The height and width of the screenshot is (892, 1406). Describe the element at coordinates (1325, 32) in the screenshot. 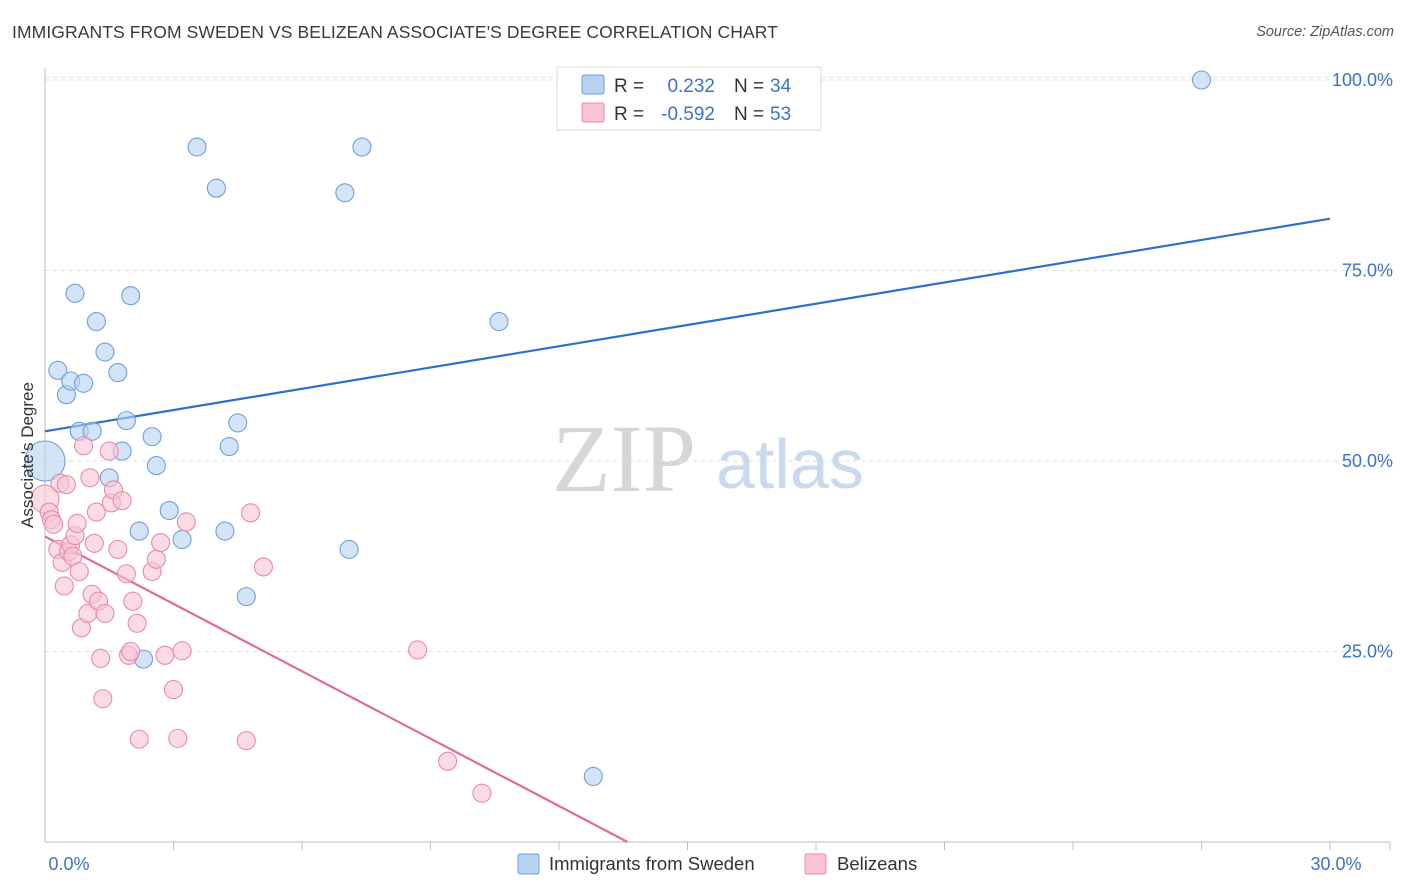

I see `source-credit: Source: ZipAtlas.com` at that location.